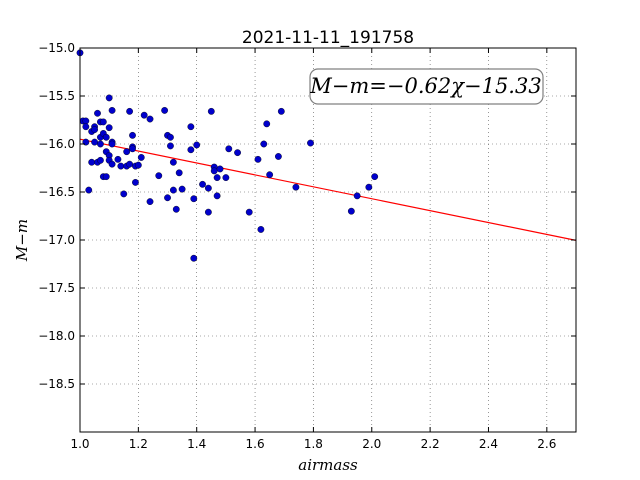 The width and height of the screenshot is (640, 480). I want to click on x-tick-label: 1.2, so click(138, 444).